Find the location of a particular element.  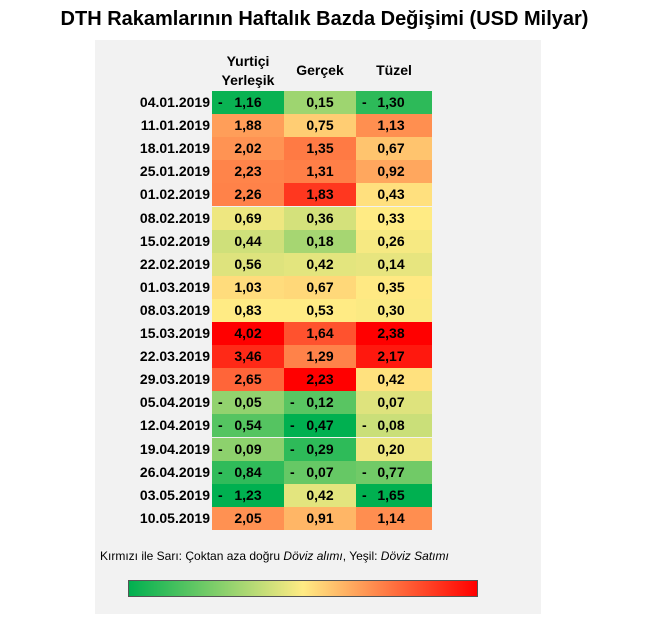

cell-value: 2,26 is located at coordinates (248, 194).